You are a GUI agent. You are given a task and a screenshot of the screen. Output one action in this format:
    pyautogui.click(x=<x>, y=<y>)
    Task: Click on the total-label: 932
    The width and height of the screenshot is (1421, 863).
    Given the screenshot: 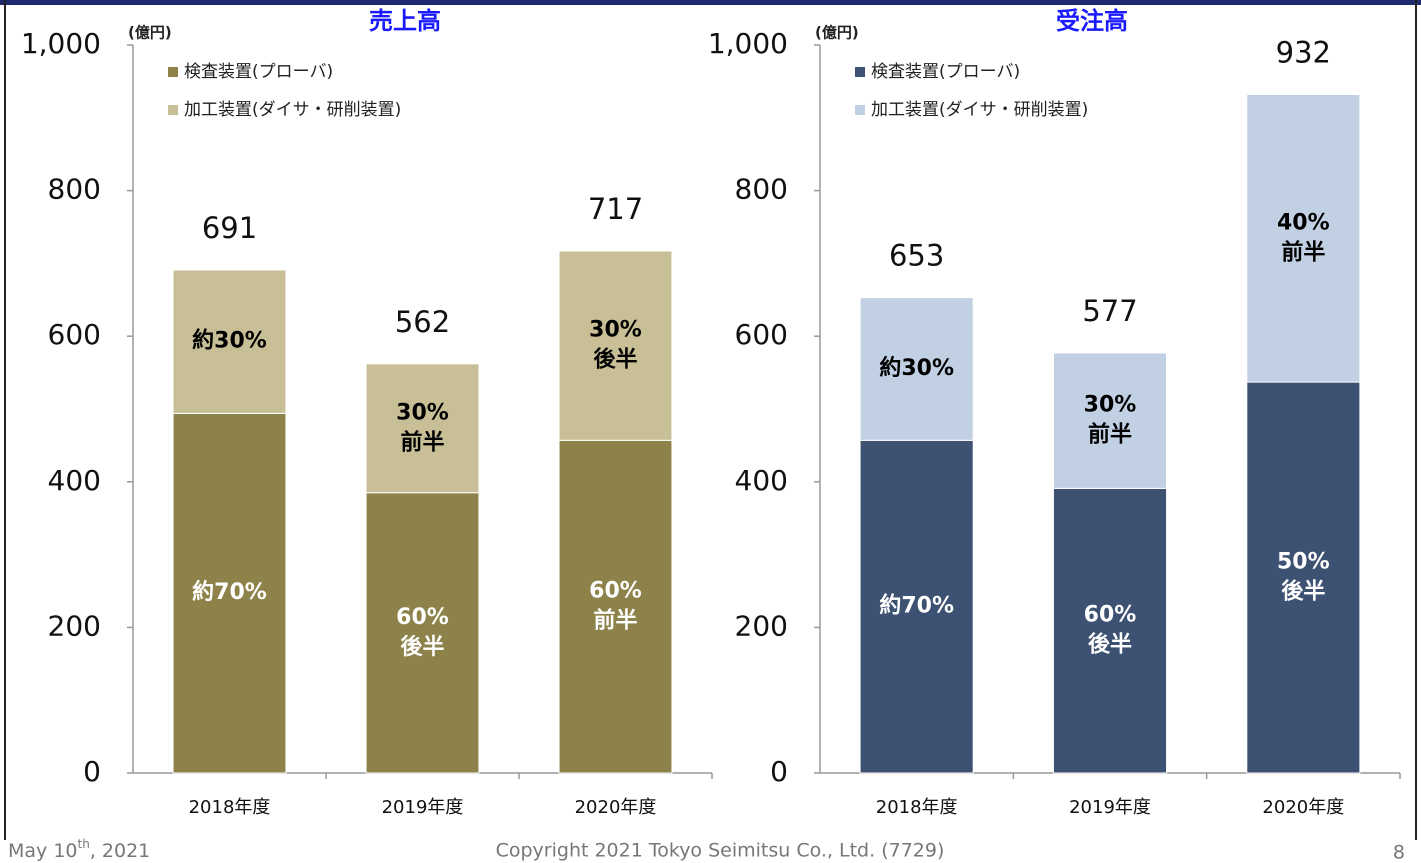 What is the action you would take?
    pyautogui.click(x=1303, y=53)
    